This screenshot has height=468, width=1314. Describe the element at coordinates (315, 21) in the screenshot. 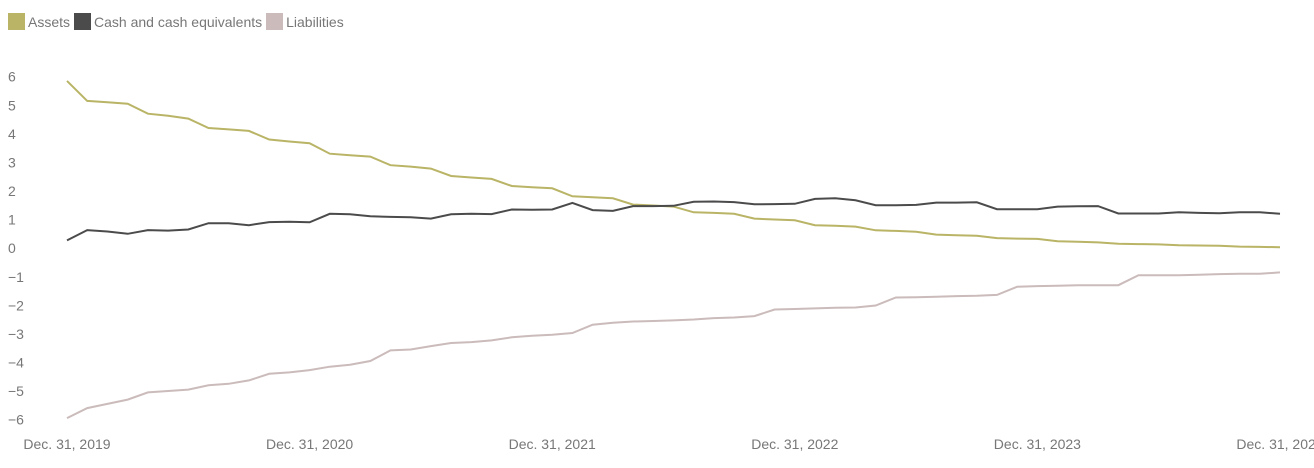

I see `legend-label: Liabilities` at that location.